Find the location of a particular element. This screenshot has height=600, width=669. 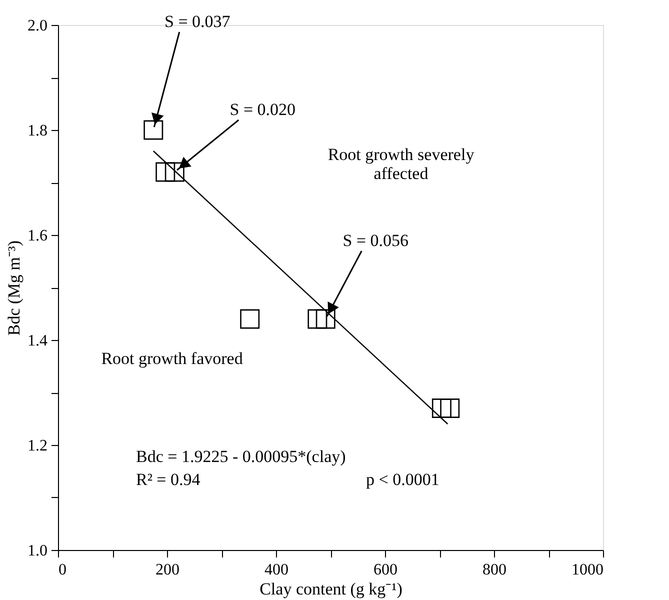

annotation: S = 0.020 is located at coordinates (263, 109).